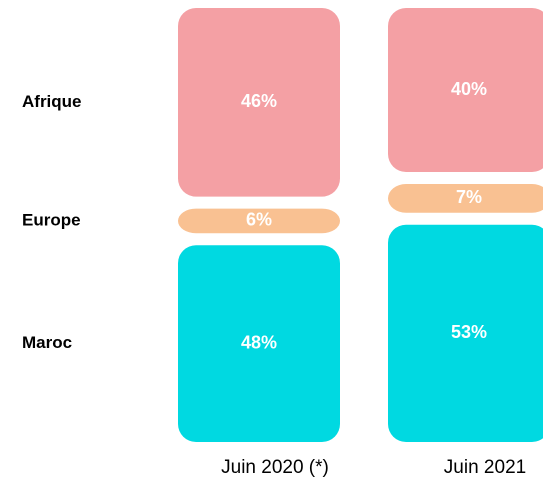 Image resolution: width=543 pixels, height=487 pixels. Describe the element at coordinates (469, 332) in the screenshot. I see `value-label: 53%` at that location.